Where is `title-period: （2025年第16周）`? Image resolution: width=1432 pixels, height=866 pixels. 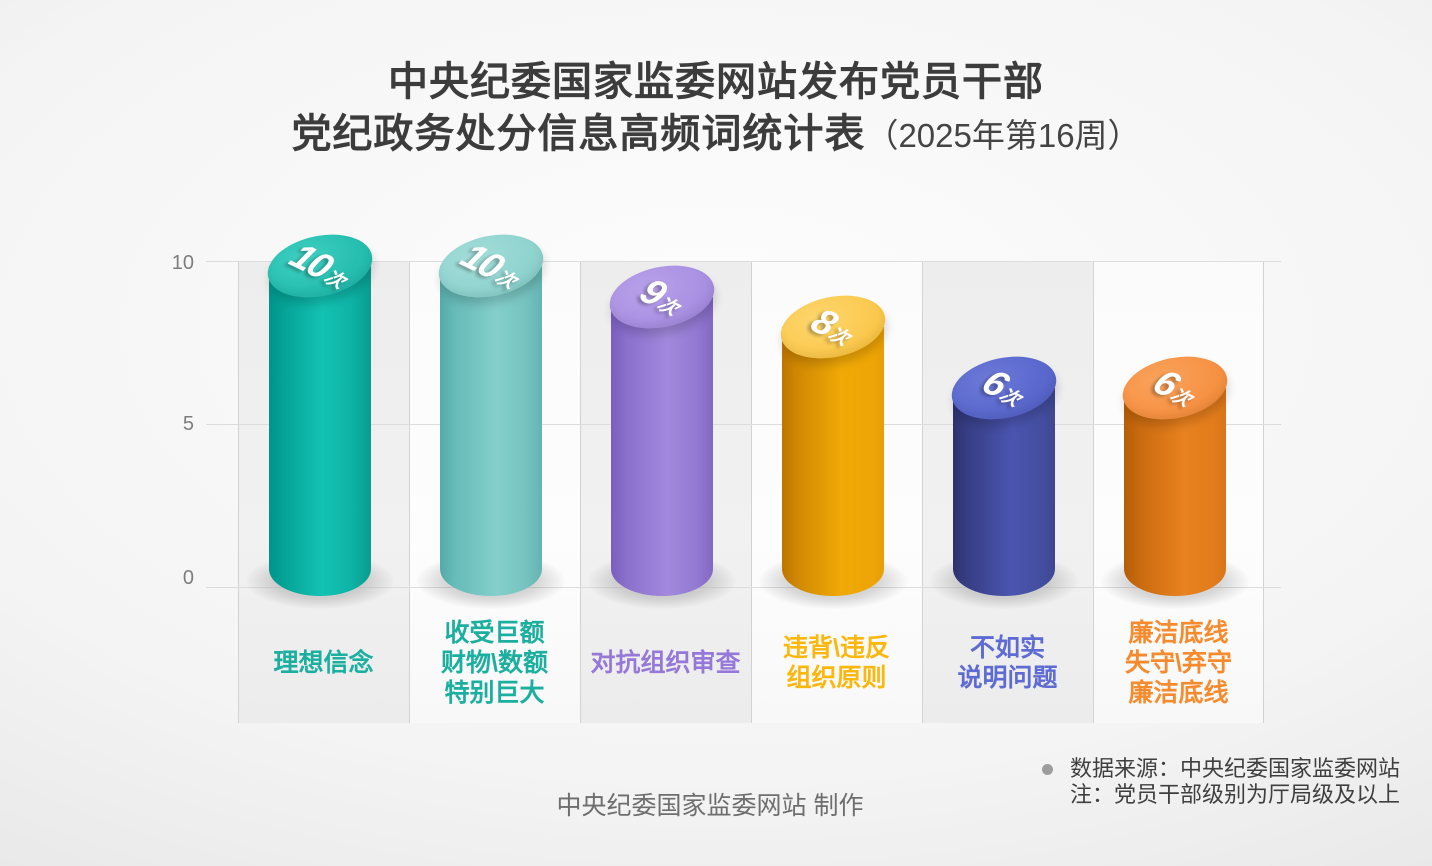
title-period: （2025年第16周） is located at coordinates (1003, 135).